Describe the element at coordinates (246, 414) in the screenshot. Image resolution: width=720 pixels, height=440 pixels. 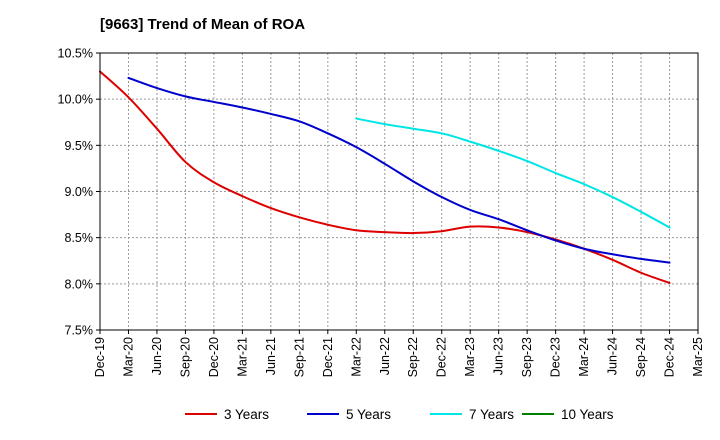
I see `legend-label-3-years: 3 Years` at that location.